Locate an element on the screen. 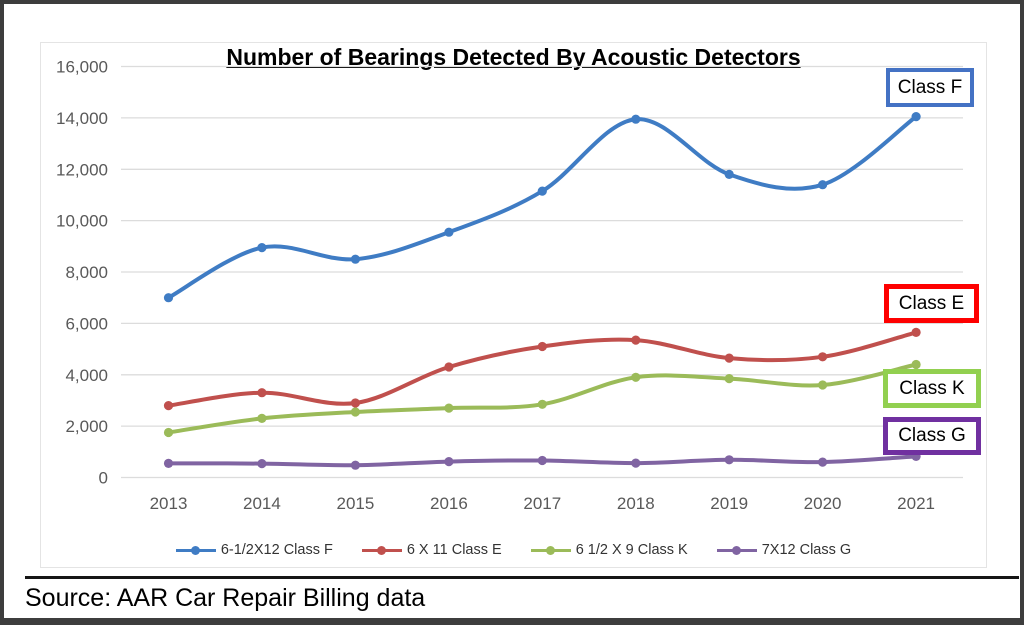  callout-class-f: Class F is located at coordinates (930, 87).